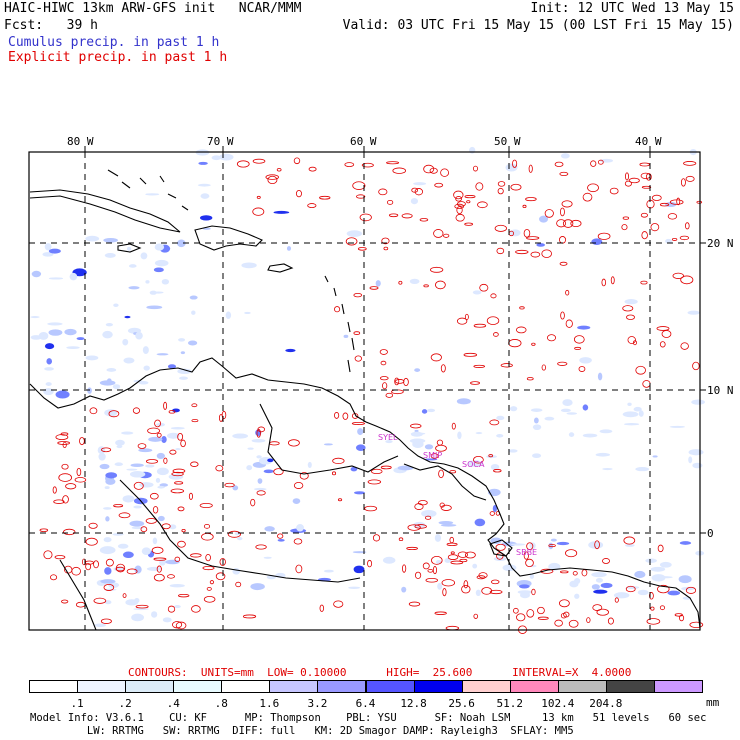  What do you see at coordinates (118, 57) in the screenshot?
I see `legend-explicit-label: Explicit precip. in past 1 h` at bounding box center [118, 57].